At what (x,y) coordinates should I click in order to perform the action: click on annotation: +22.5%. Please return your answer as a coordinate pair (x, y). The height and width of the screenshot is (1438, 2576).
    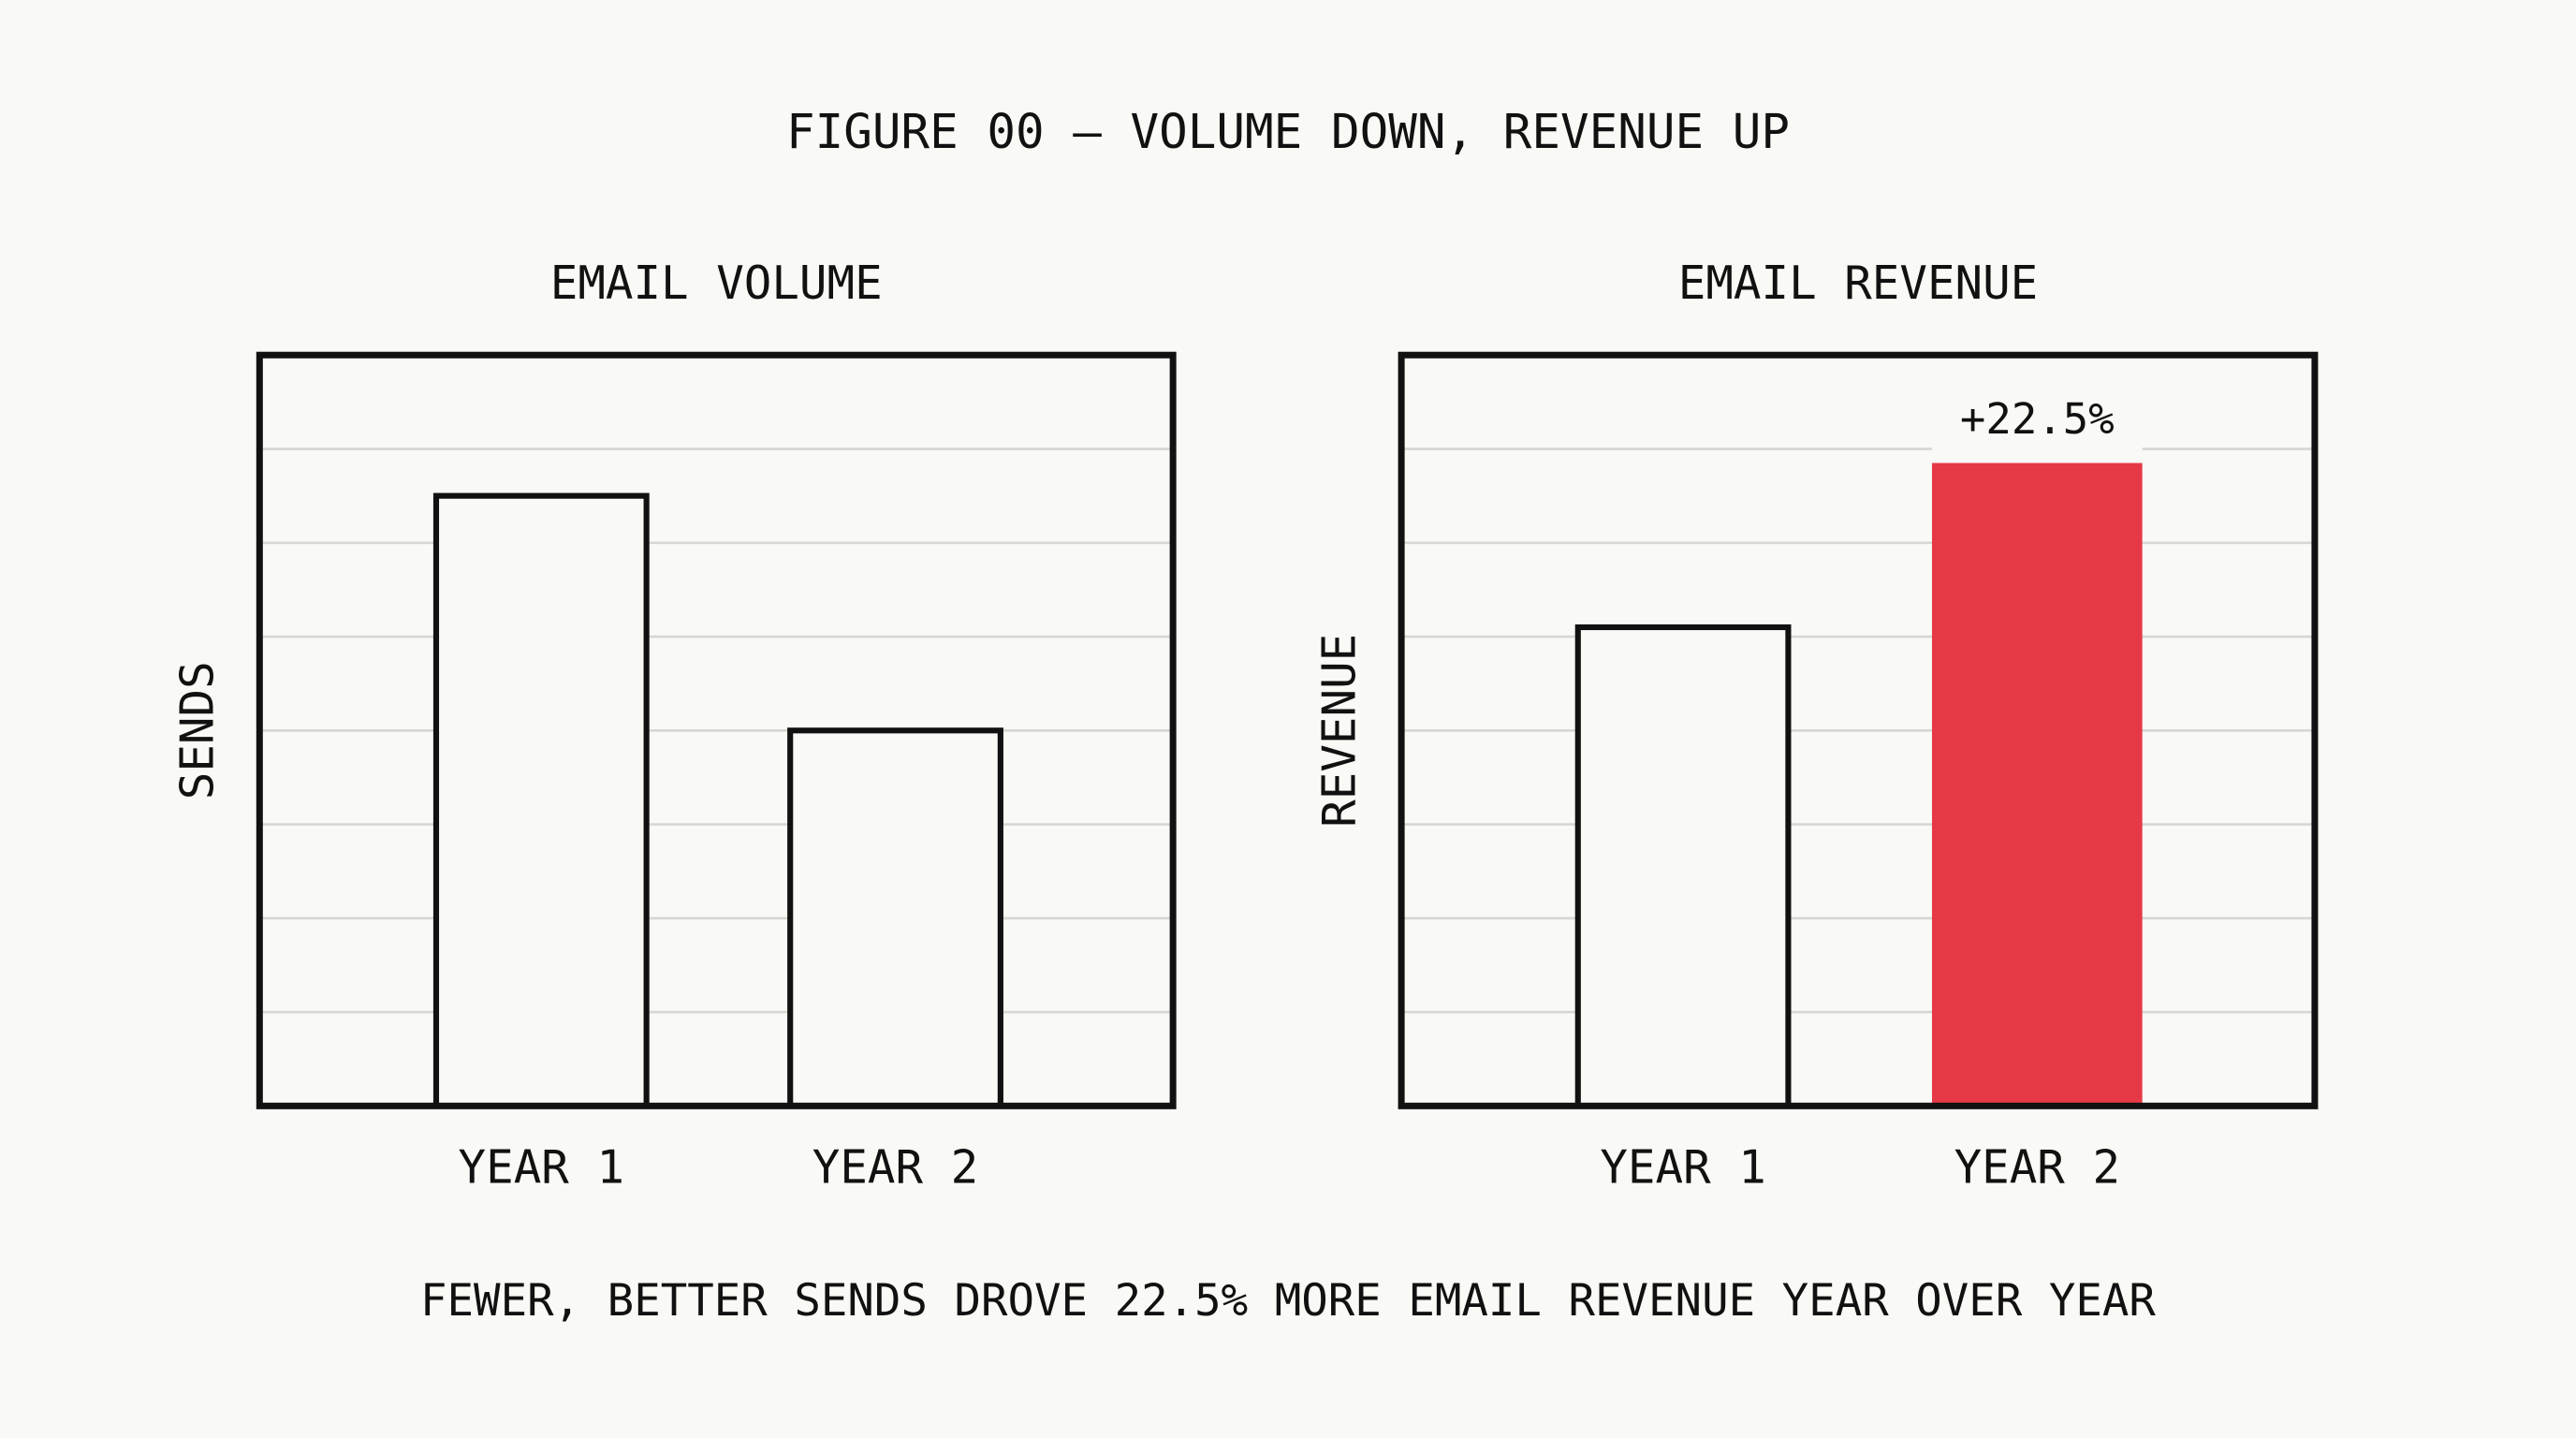
    Looking at the image, I should click on (2037, 419).